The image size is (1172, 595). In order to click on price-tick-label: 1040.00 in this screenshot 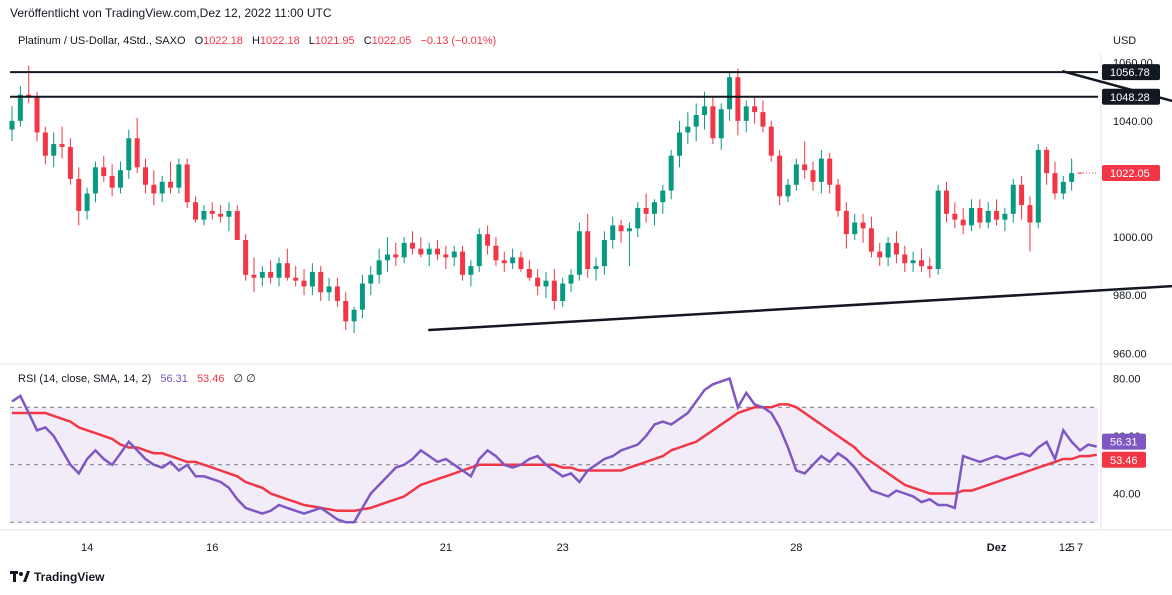, I will do `click(1133, 122)`.